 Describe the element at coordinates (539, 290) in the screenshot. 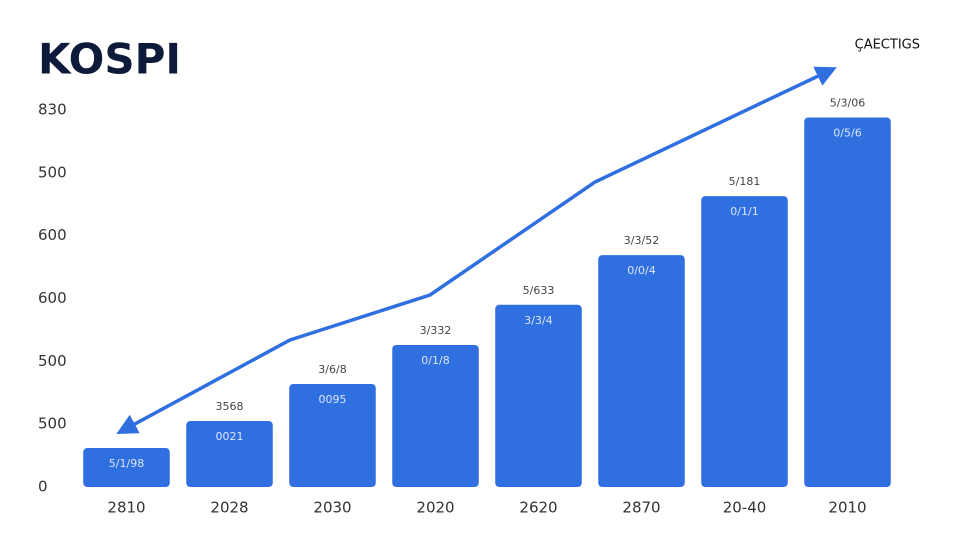

I see `value-label: 5/633` at that location.